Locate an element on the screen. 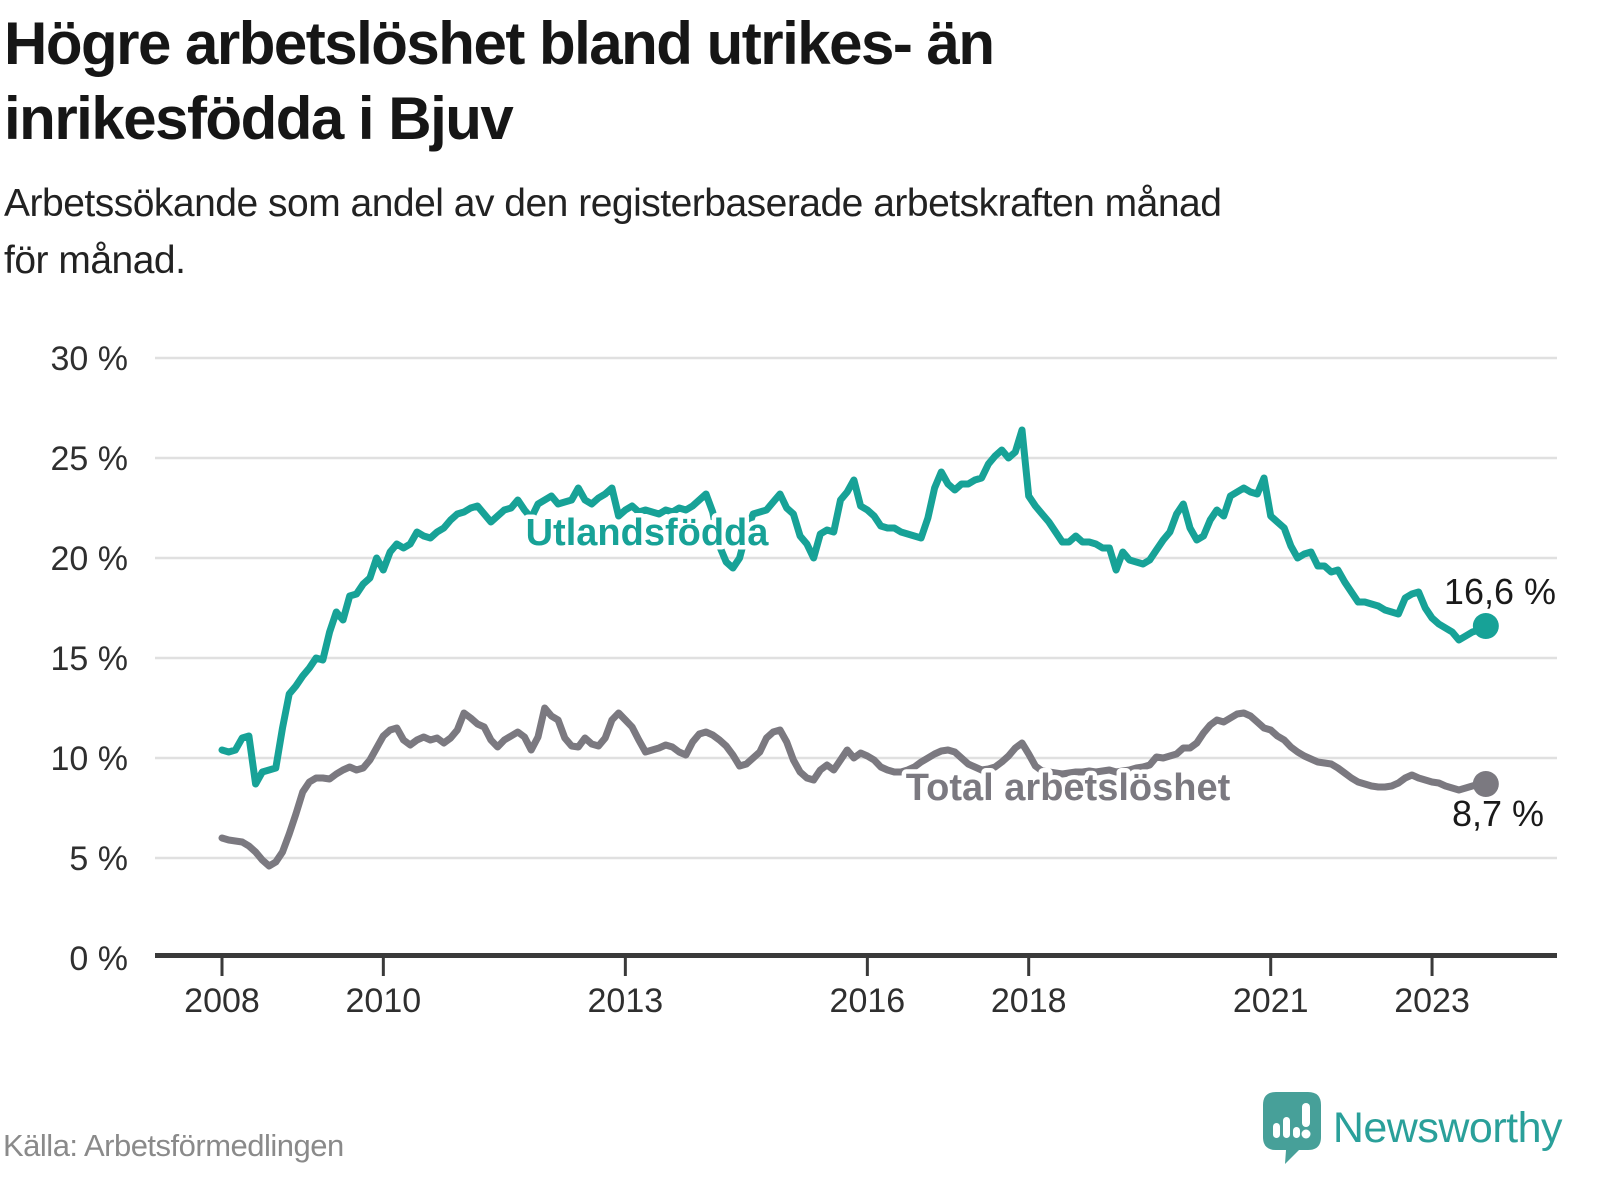 Image resolution: width=1600 pixels, height=1200 pixels. x-tick-label-2008: 2008 is located at coordinates (222, 1001).